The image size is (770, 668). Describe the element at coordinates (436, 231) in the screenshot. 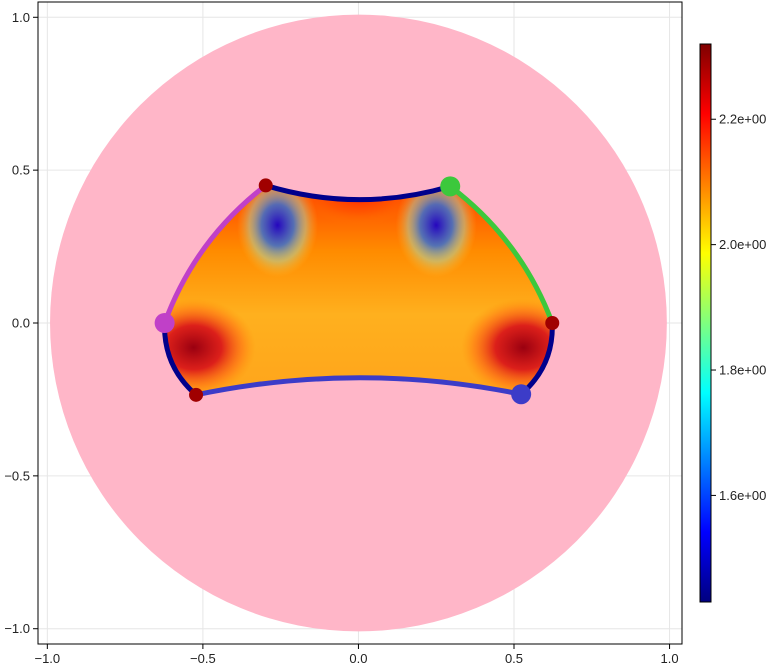

I see `heat-low-region-right` at that location.